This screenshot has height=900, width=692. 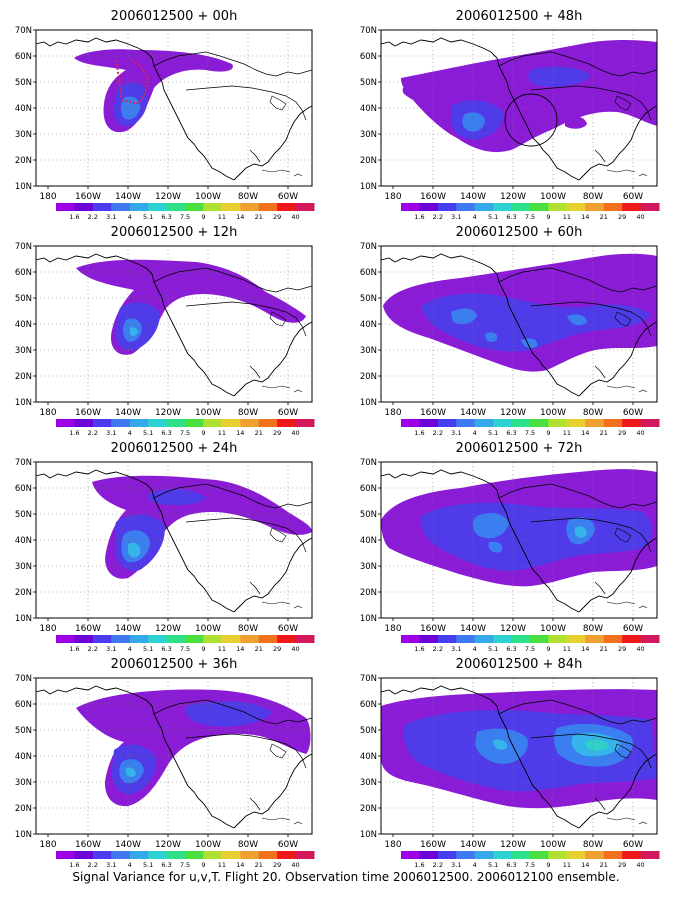 I want to click on y-tick-label: 60N, so click(x=23, y=489).